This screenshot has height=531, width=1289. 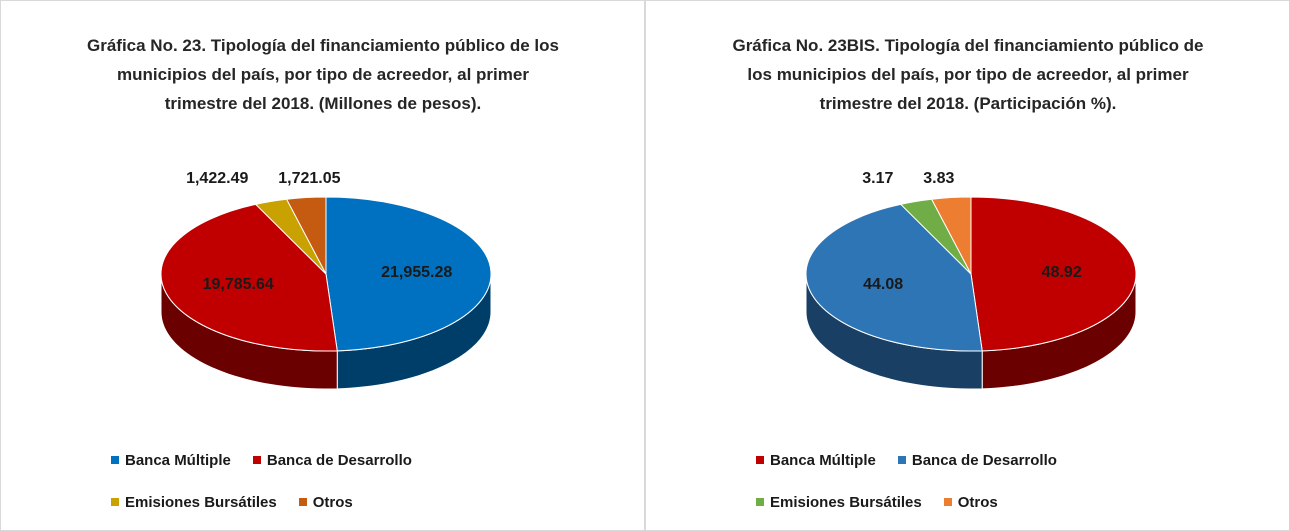 I want to click on data-label: 48.92, so click(x=1062, y=272).